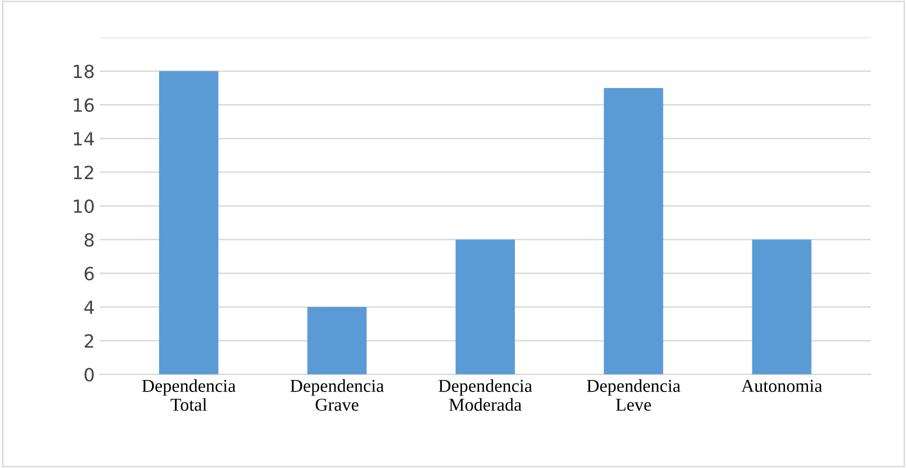 The height and width of the screenshot is (468, 907). Describe the element at coordinates (84, 173) in the screenshot. I see `y-tick-label: 12` at that location.